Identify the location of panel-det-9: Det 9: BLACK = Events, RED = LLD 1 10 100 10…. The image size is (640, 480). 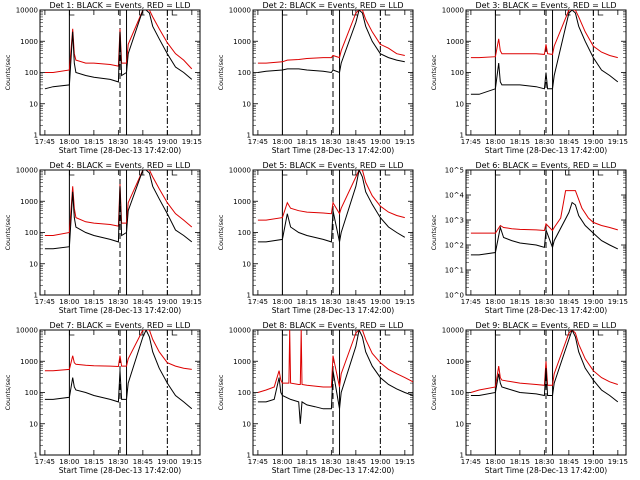
(529, 398).